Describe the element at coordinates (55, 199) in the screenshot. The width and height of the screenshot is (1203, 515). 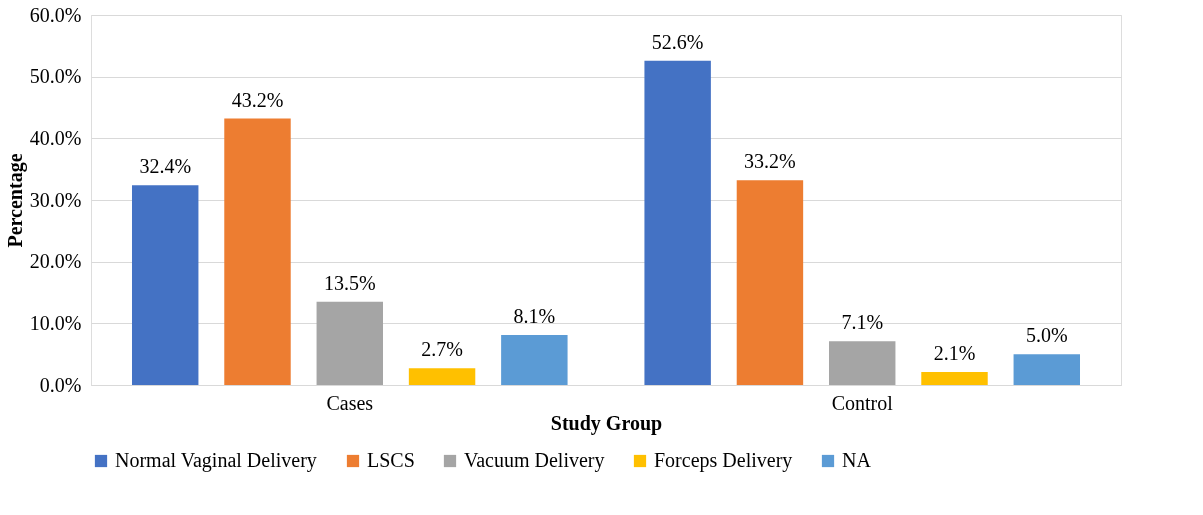
I see `y-tick-label: 30.0%` at that location.